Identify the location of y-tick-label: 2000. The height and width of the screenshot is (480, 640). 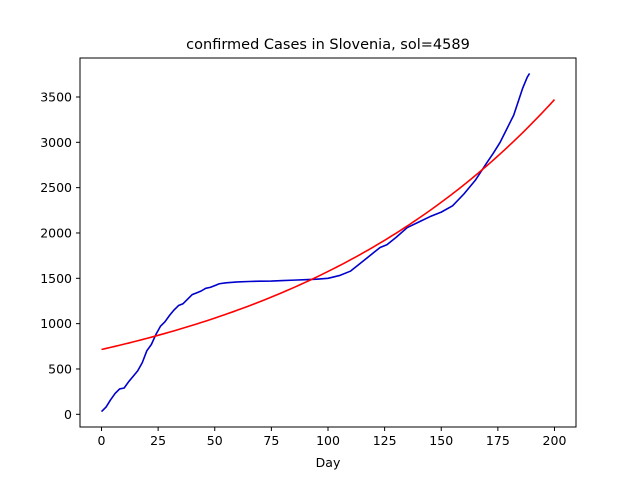
(56, 232).